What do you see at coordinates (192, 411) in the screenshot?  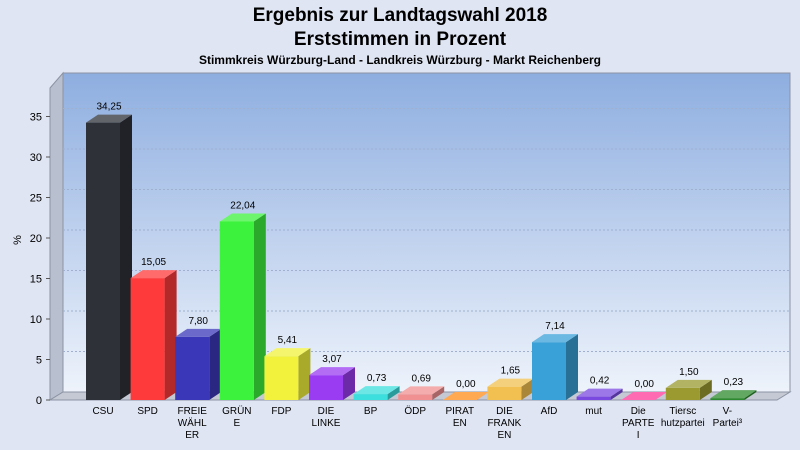 I see `x-tick-label: FREIE` at bounding box center [192, 411].